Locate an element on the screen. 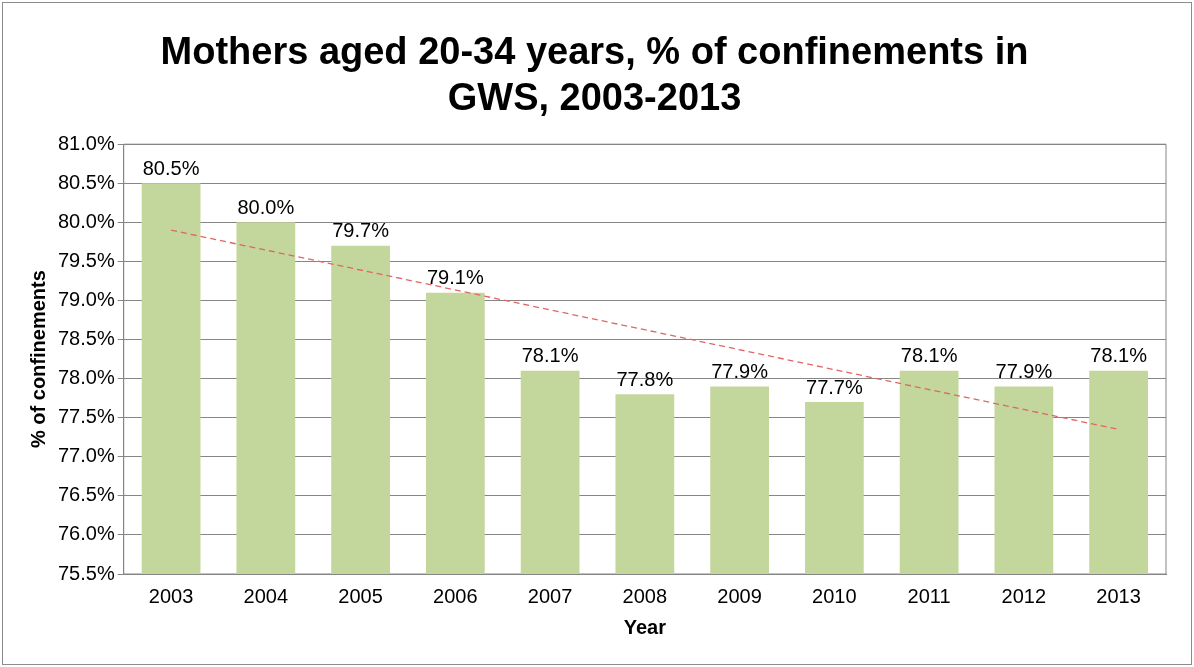  x-tick-label: 2007 is located at coordinates (550, 595).